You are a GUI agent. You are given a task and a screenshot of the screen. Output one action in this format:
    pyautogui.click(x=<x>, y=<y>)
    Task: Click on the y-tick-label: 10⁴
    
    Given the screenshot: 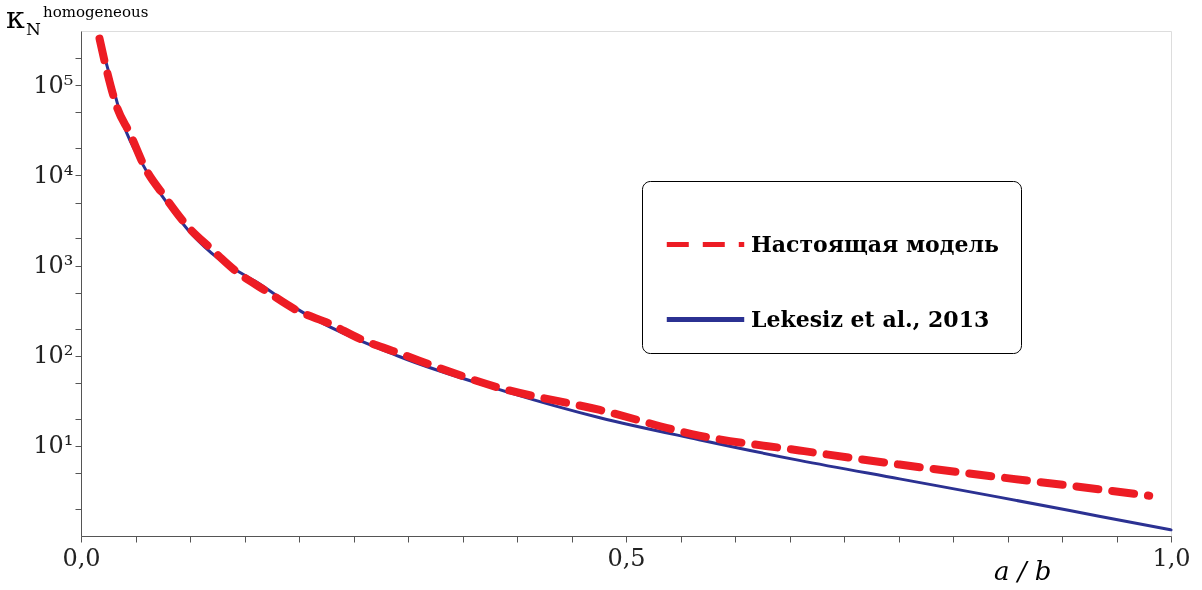 What is the action you would take?
    pyautogui.click(x=53, y=174)
    